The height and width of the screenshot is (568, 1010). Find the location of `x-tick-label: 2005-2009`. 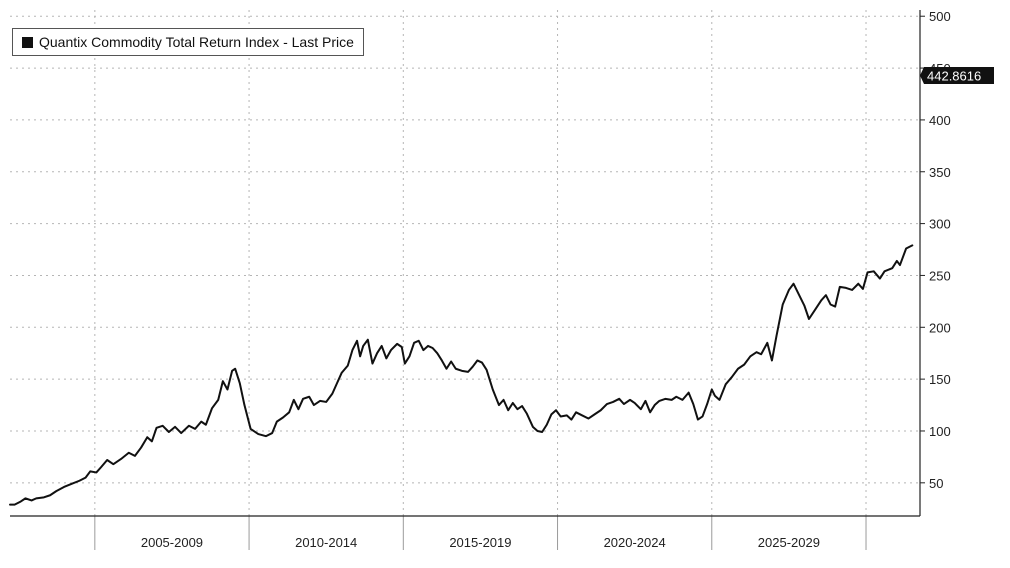

x-tick-label: 2005-2009 is located at coordinates (172, 542).